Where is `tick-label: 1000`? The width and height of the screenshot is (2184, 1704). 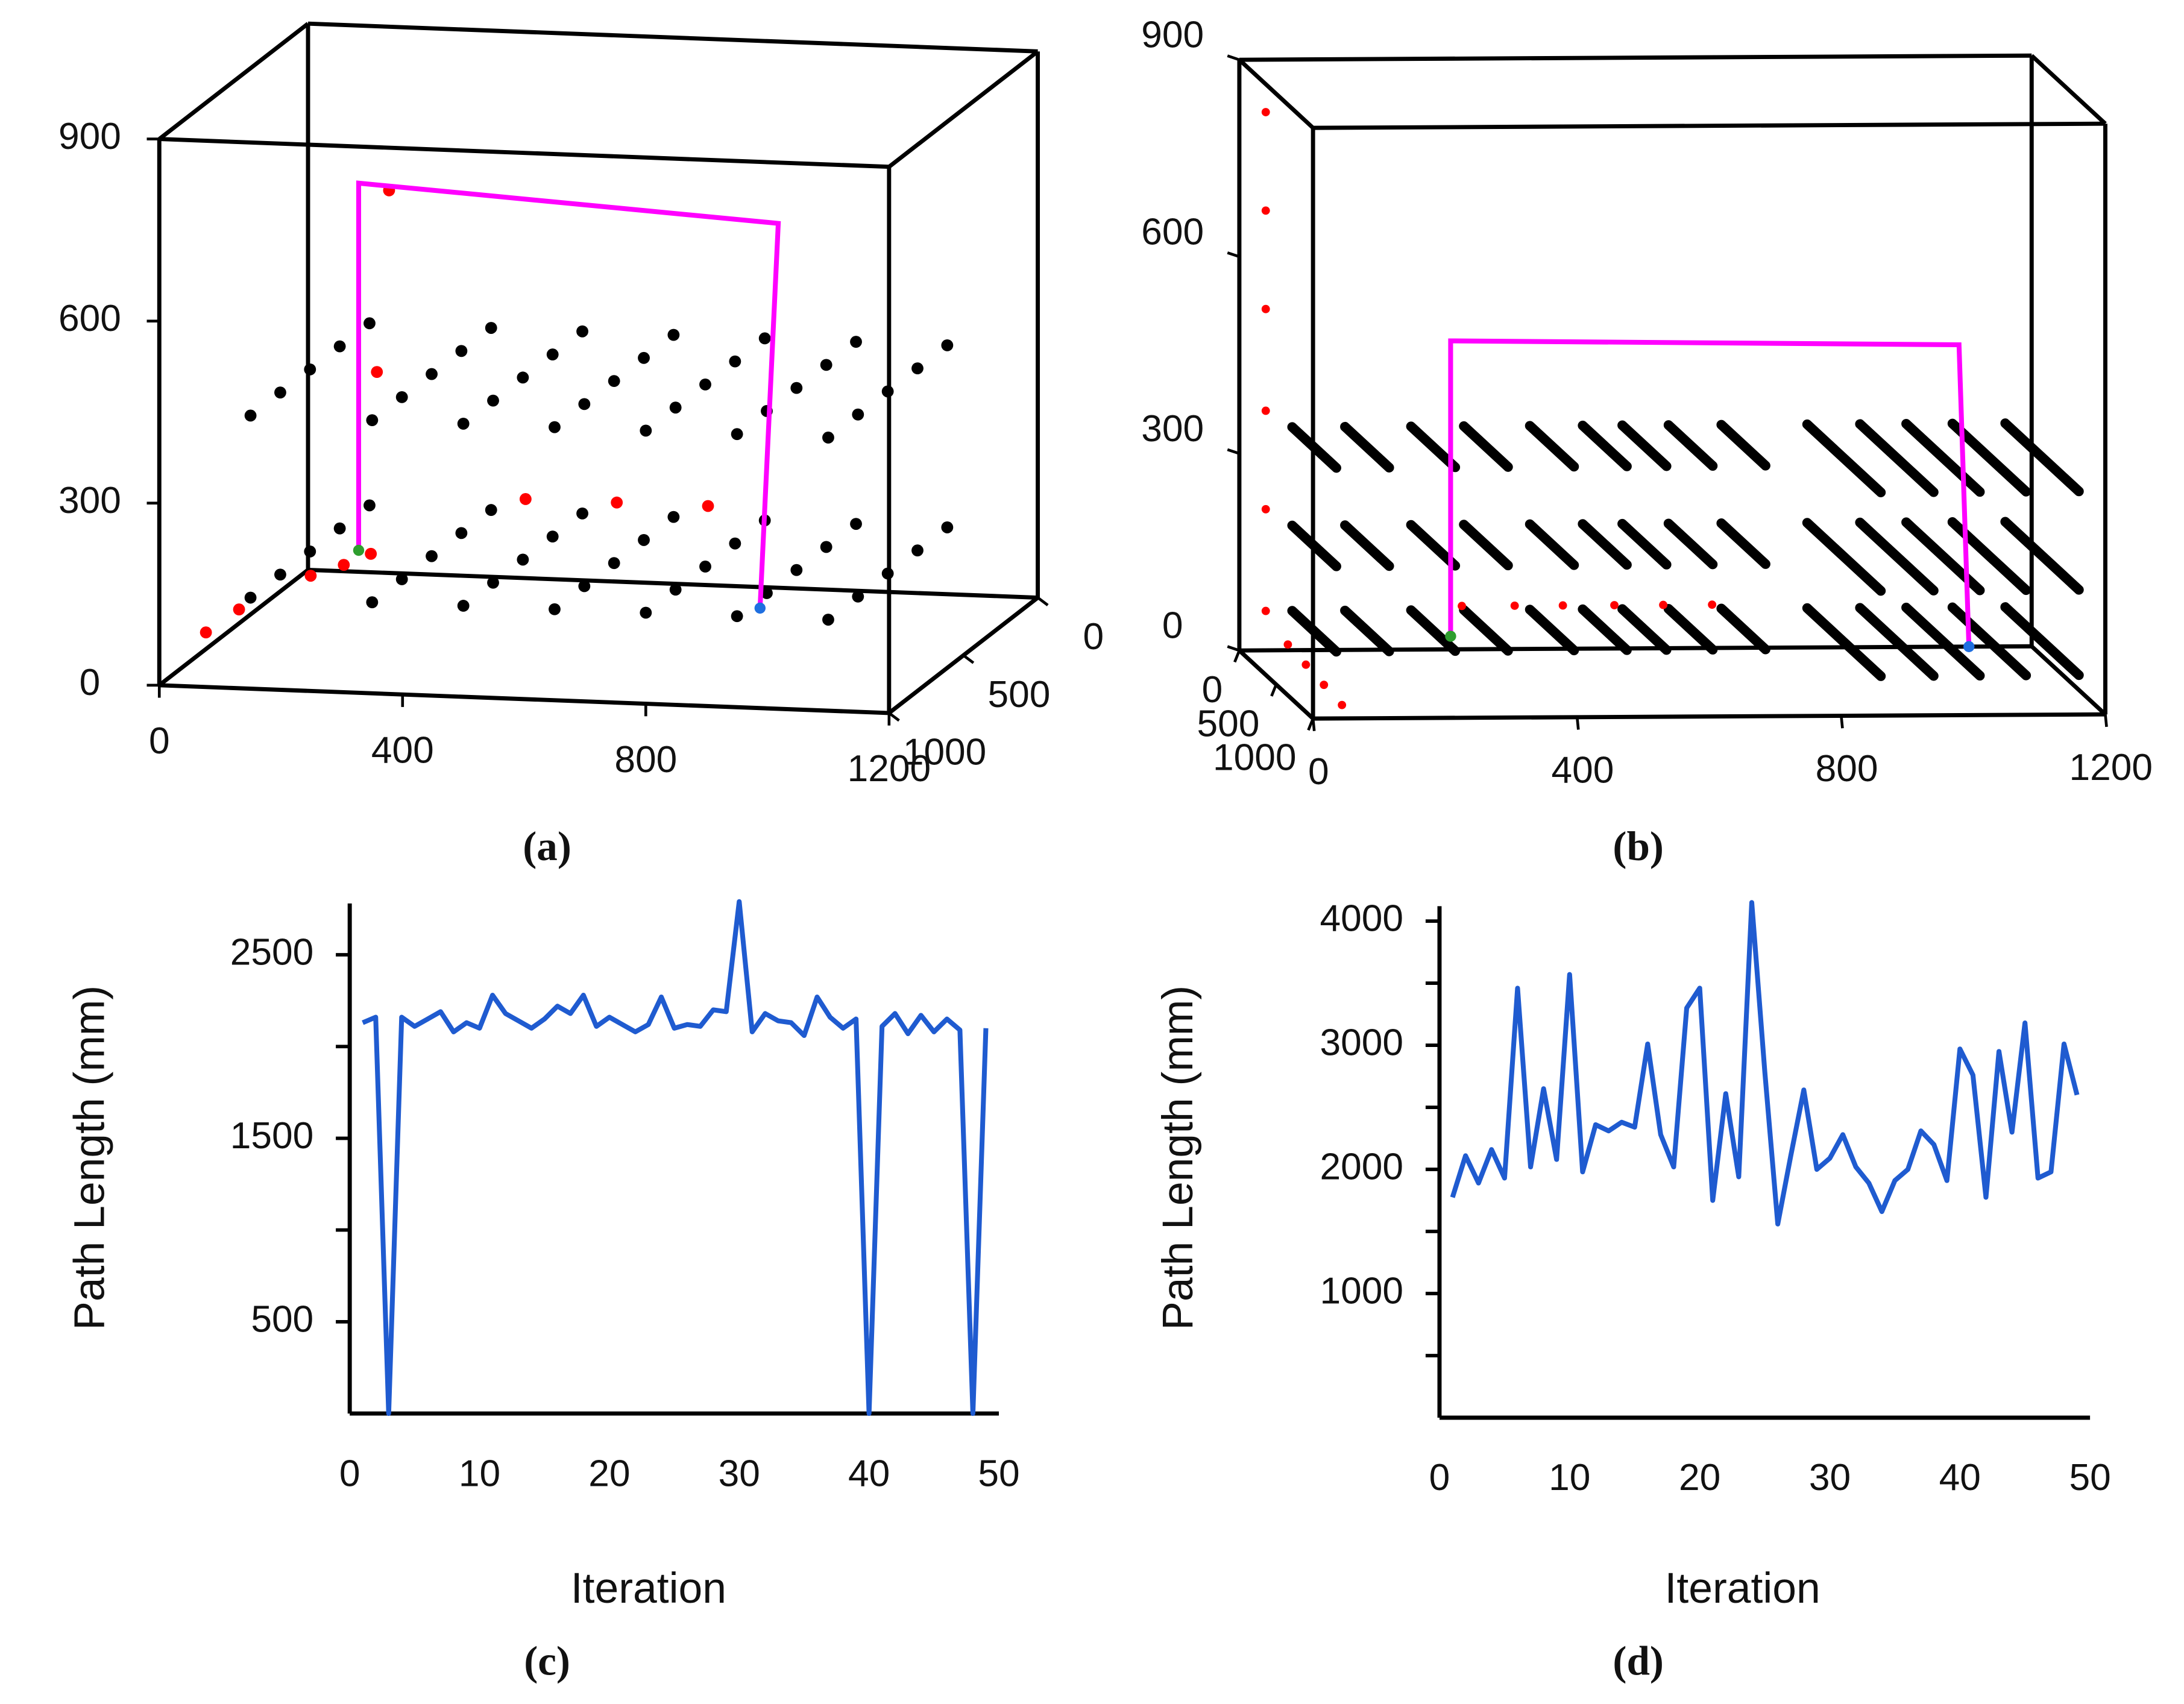 tick-label: 1000 is located at coordinates (1254, 758).